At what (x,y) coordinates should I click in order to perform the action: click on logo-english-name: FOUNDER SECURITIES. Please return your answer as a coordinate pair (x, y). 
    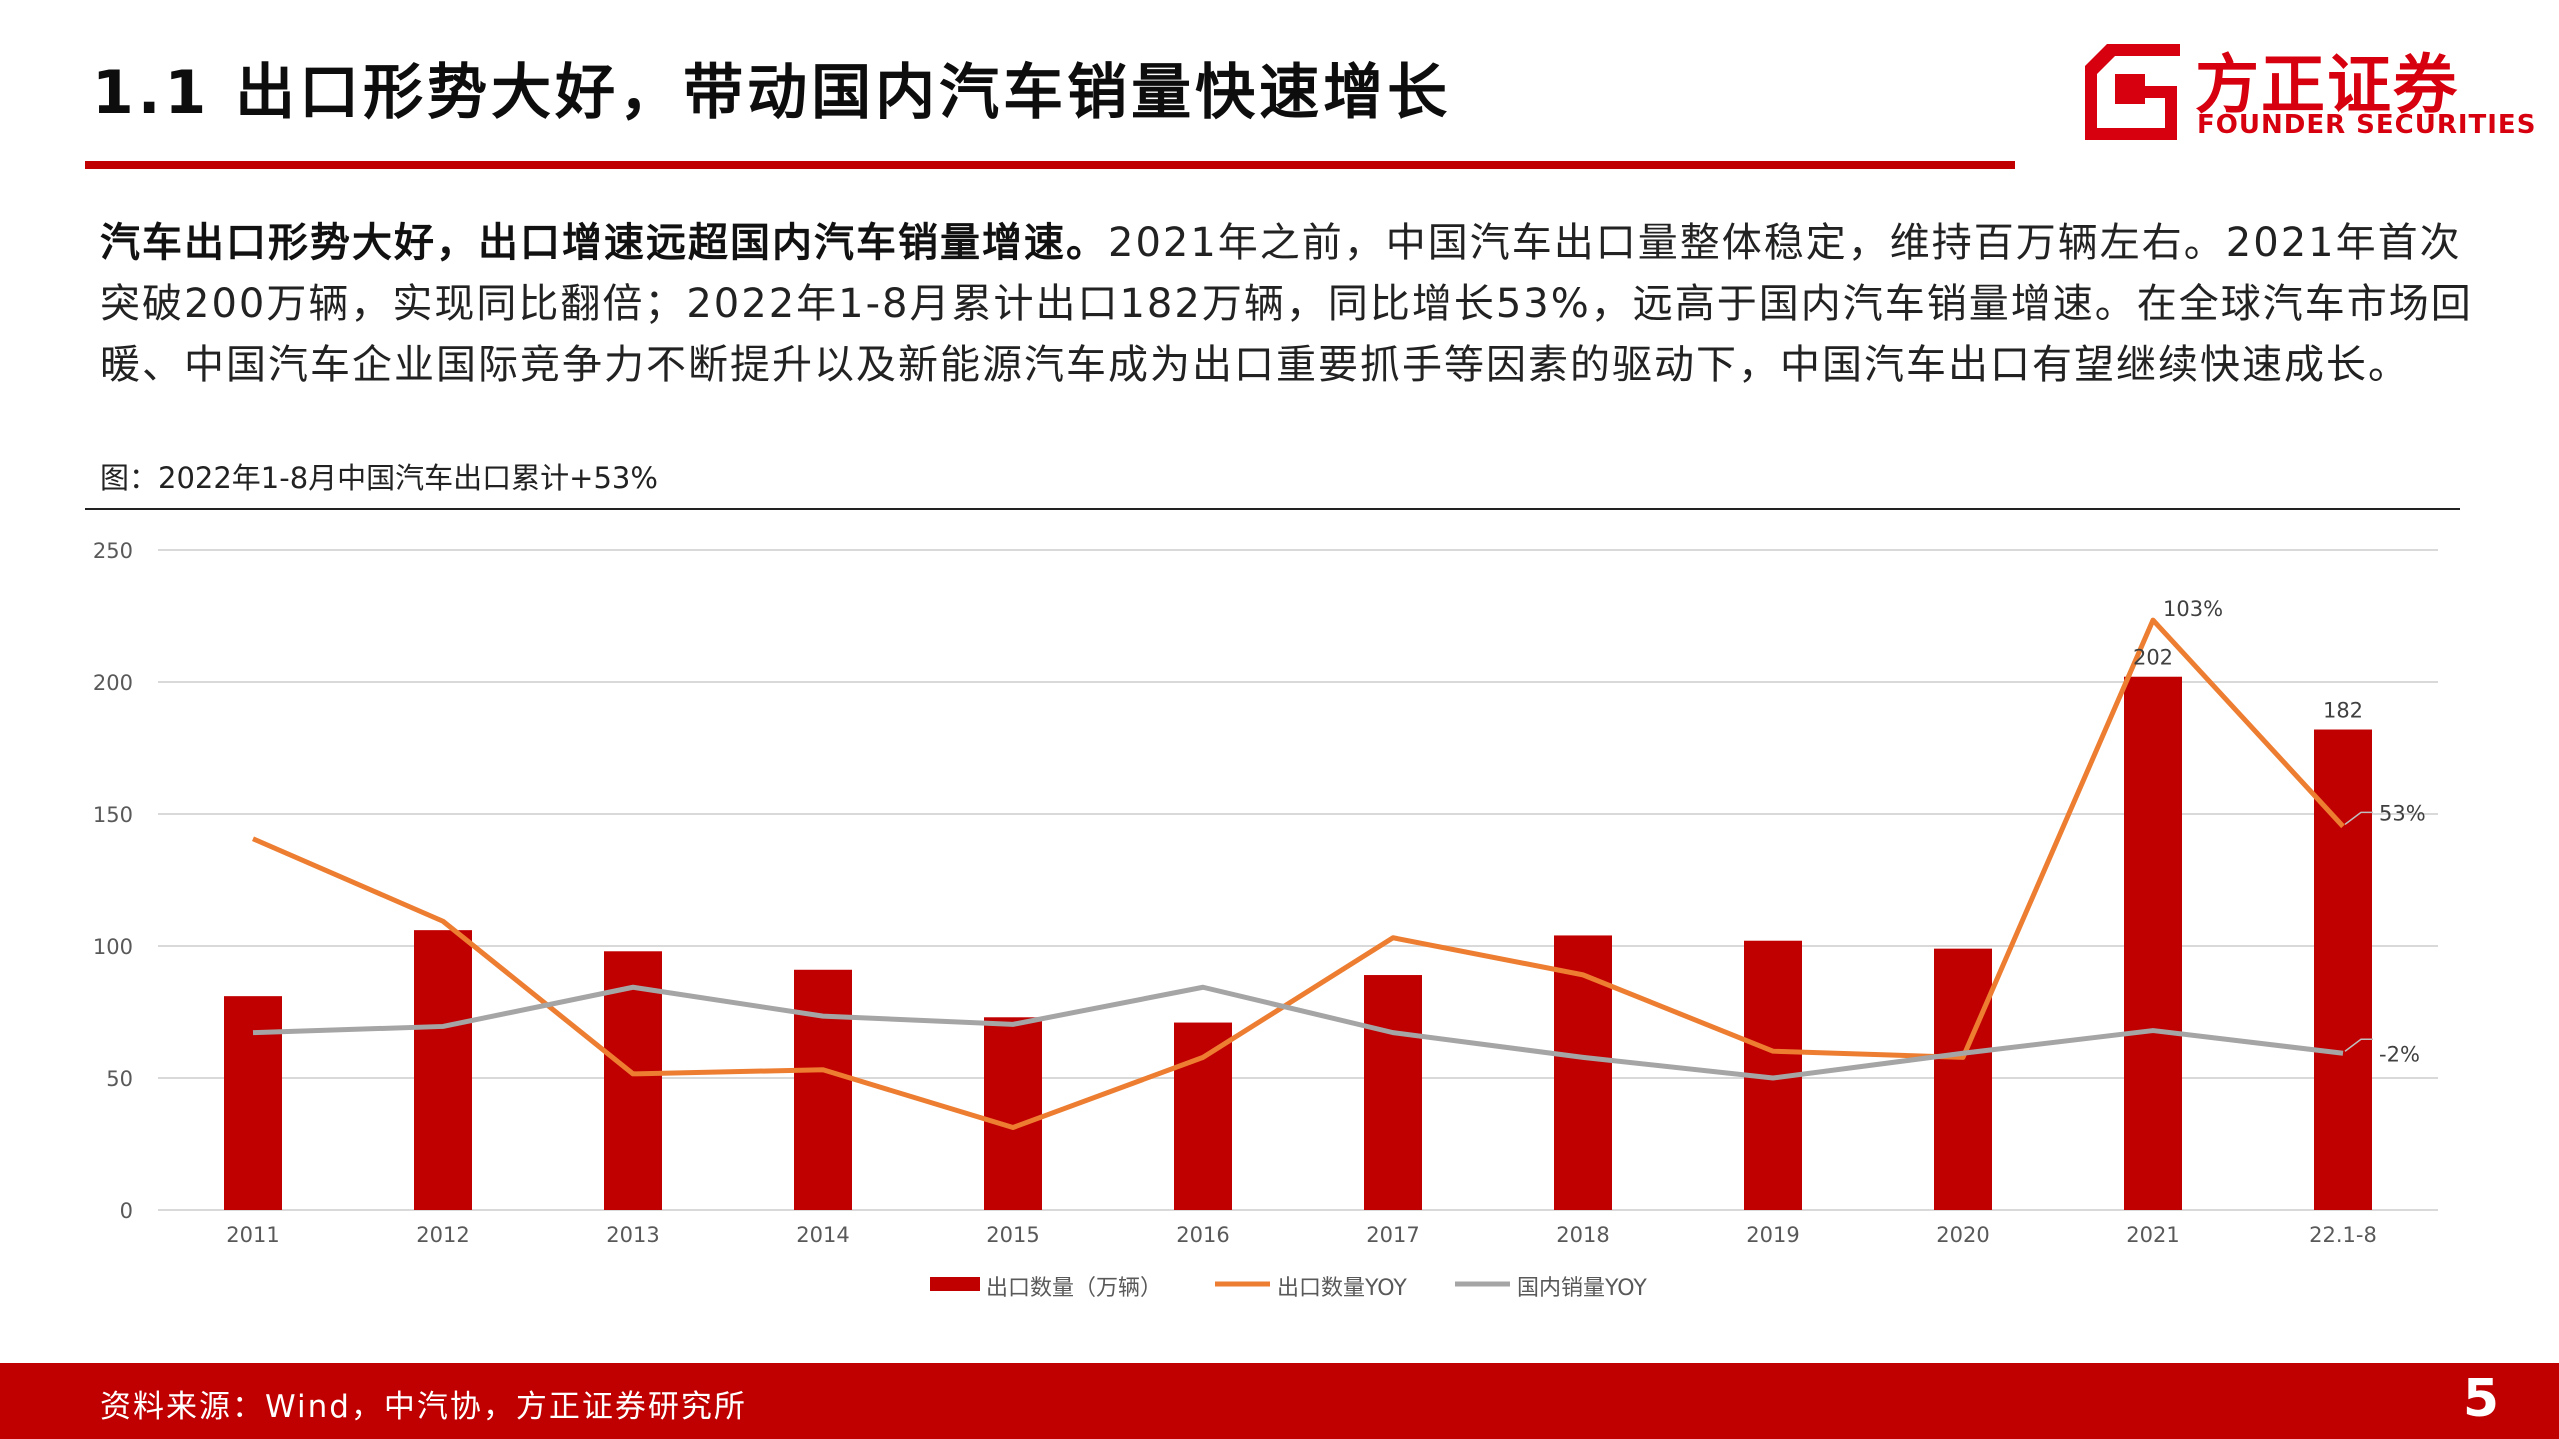
    Looking at the image, I should click on (2367, 125).